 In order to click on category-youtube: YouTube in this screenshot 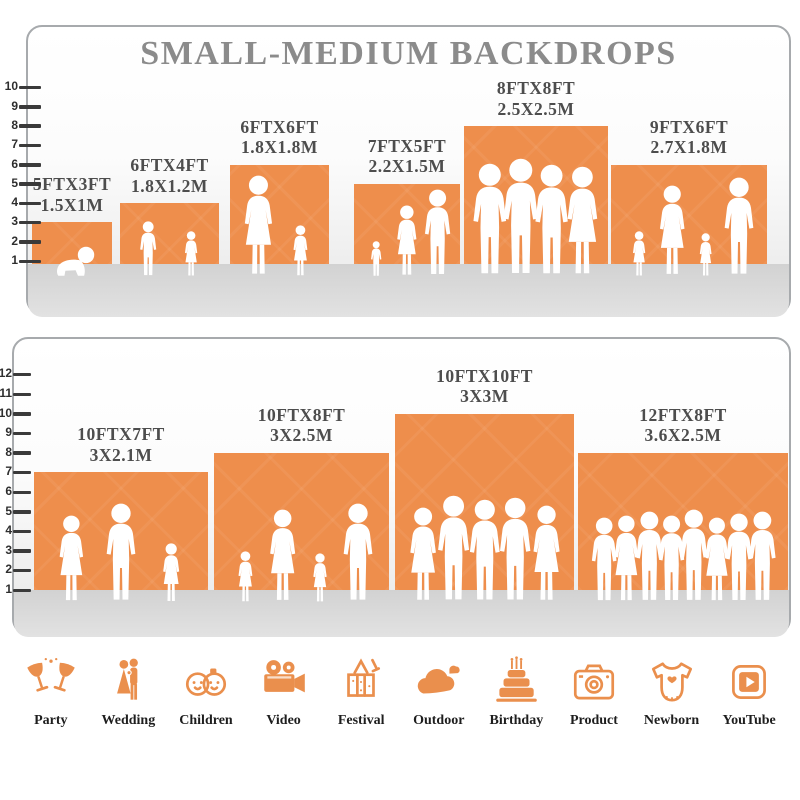, I will do `click(749, 692)`.